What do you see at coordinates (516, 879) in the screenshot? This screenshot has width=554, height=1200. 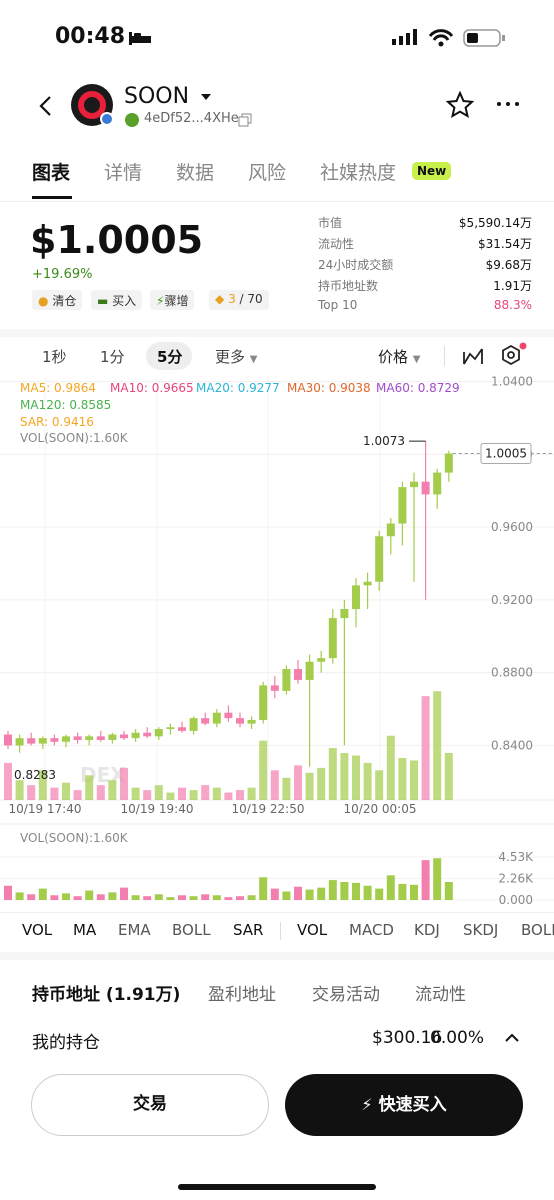 I see `vol-tick-label: 2.26K` at bounding box center [516, 879].